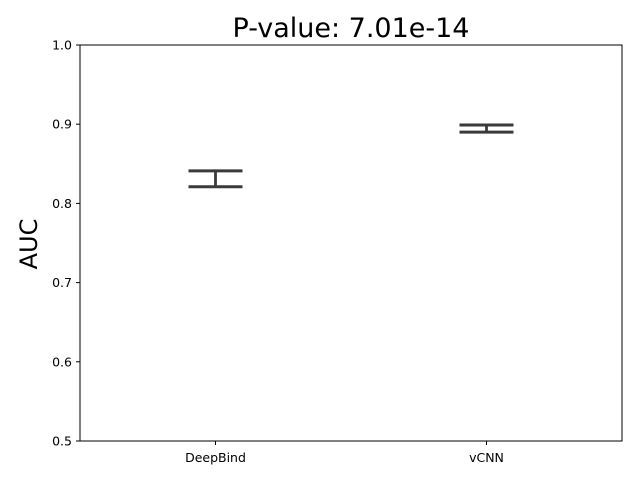 The height and width of the screenshot is (480, 640). What do you see at coordinates (351, 156) in the screenshot?
I see `error-bars` at bounding box center [351, 156].